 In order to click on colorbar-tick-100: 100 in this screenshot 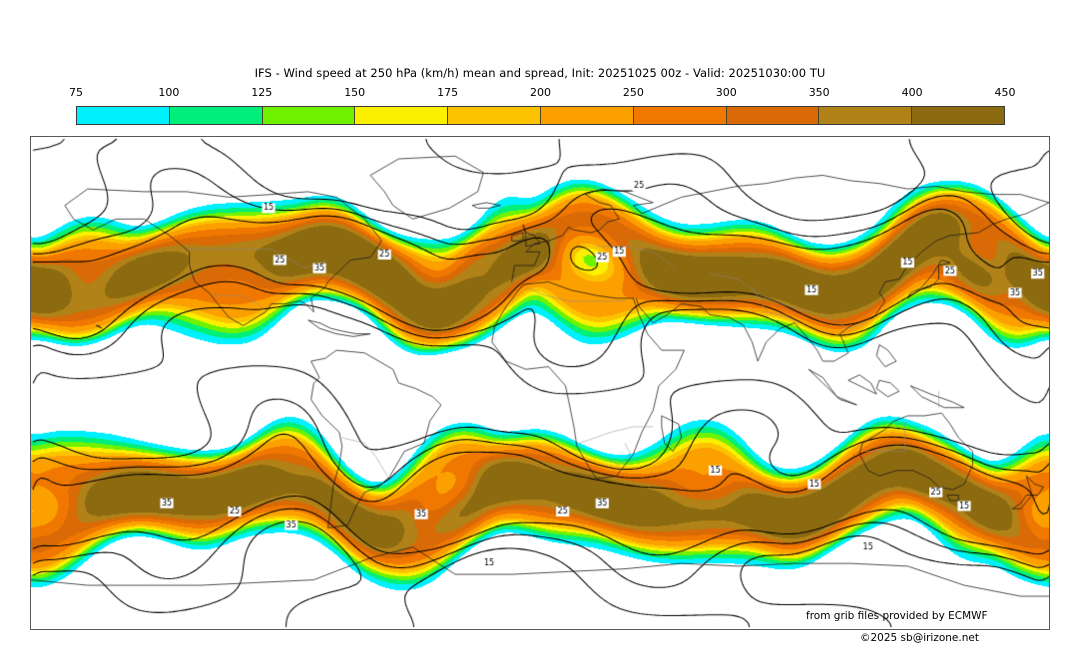, I will do `click(169, 92)`.